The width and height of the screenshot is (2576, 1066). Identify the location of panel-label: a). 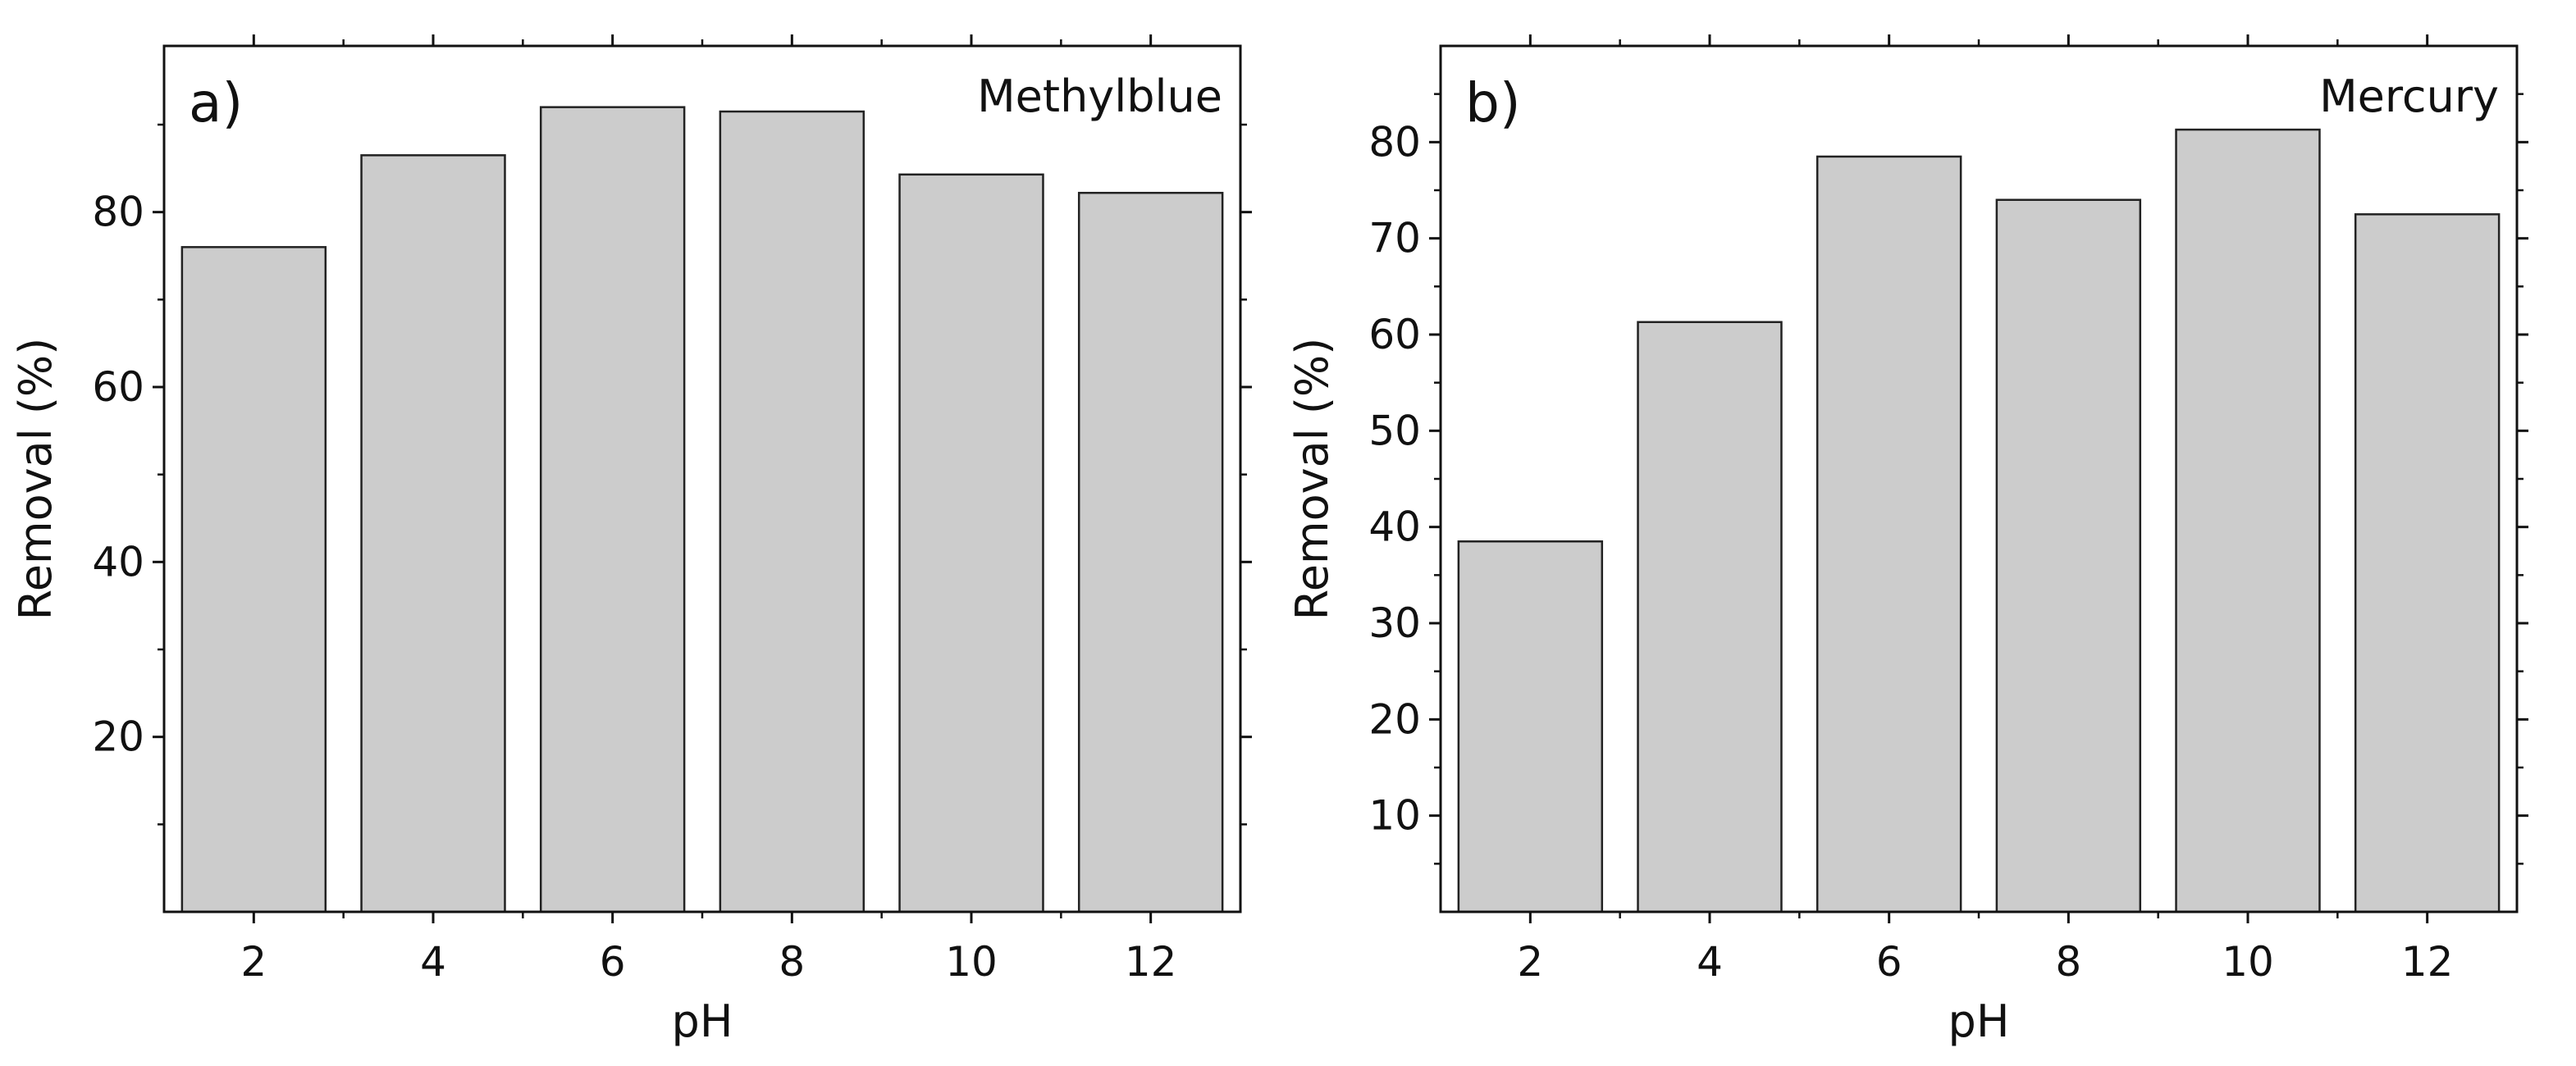
(216, 102).